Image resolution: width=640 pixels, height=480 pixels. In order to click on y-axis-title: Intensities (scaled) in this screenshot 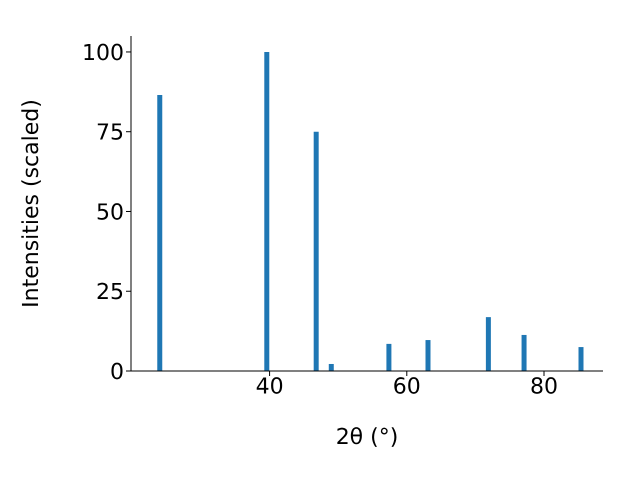, I will do `click(31, 203)`.